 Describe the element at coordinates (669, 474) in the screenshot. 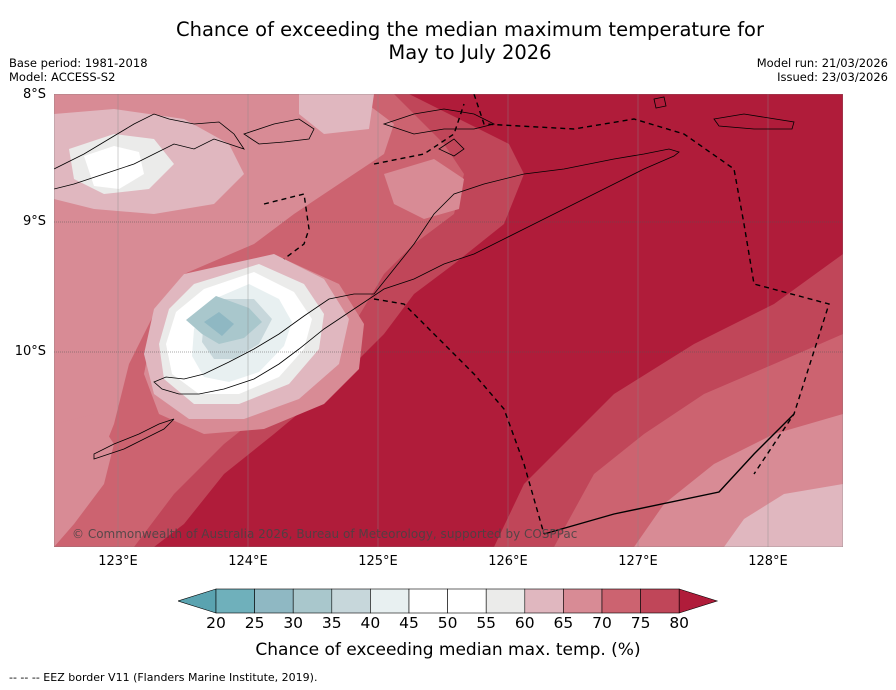

I see `eez-solid` at that location.